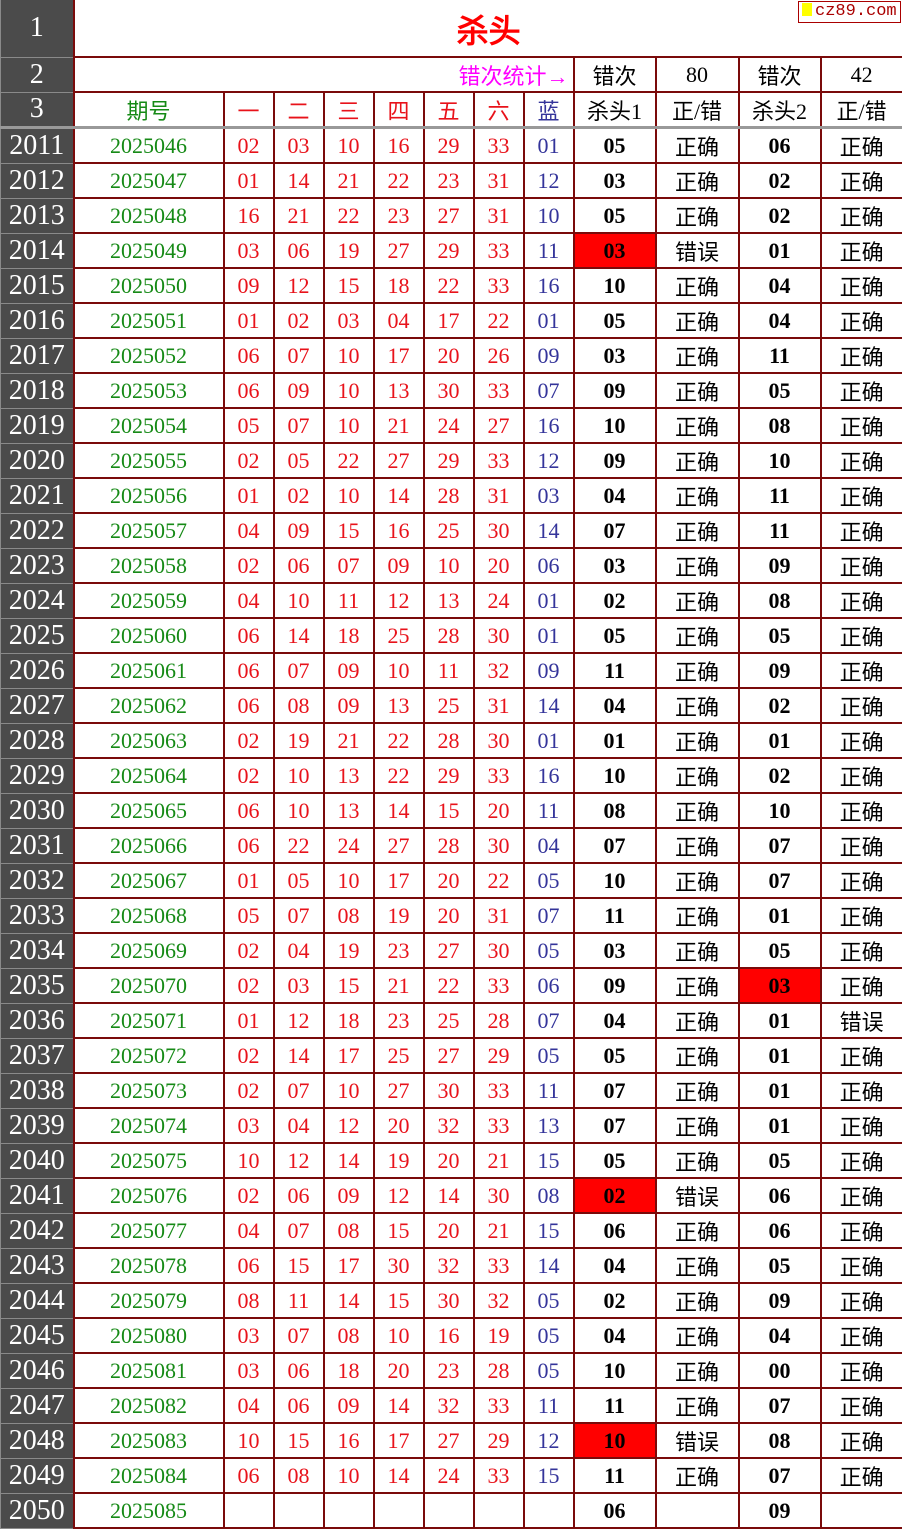 The height and width of the screenshot is (1529, 902). I want to click on row-number: 2038, so click(37, 1090).